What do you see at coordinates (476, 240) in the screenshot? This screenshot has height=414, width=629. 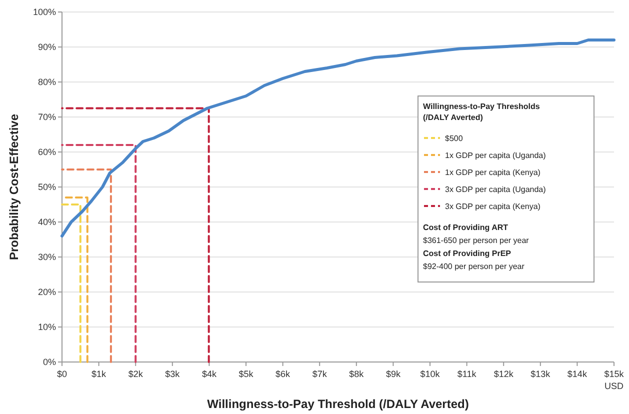 I see `annotation: $361-650 per person per year` at bounding box center [476, 240].